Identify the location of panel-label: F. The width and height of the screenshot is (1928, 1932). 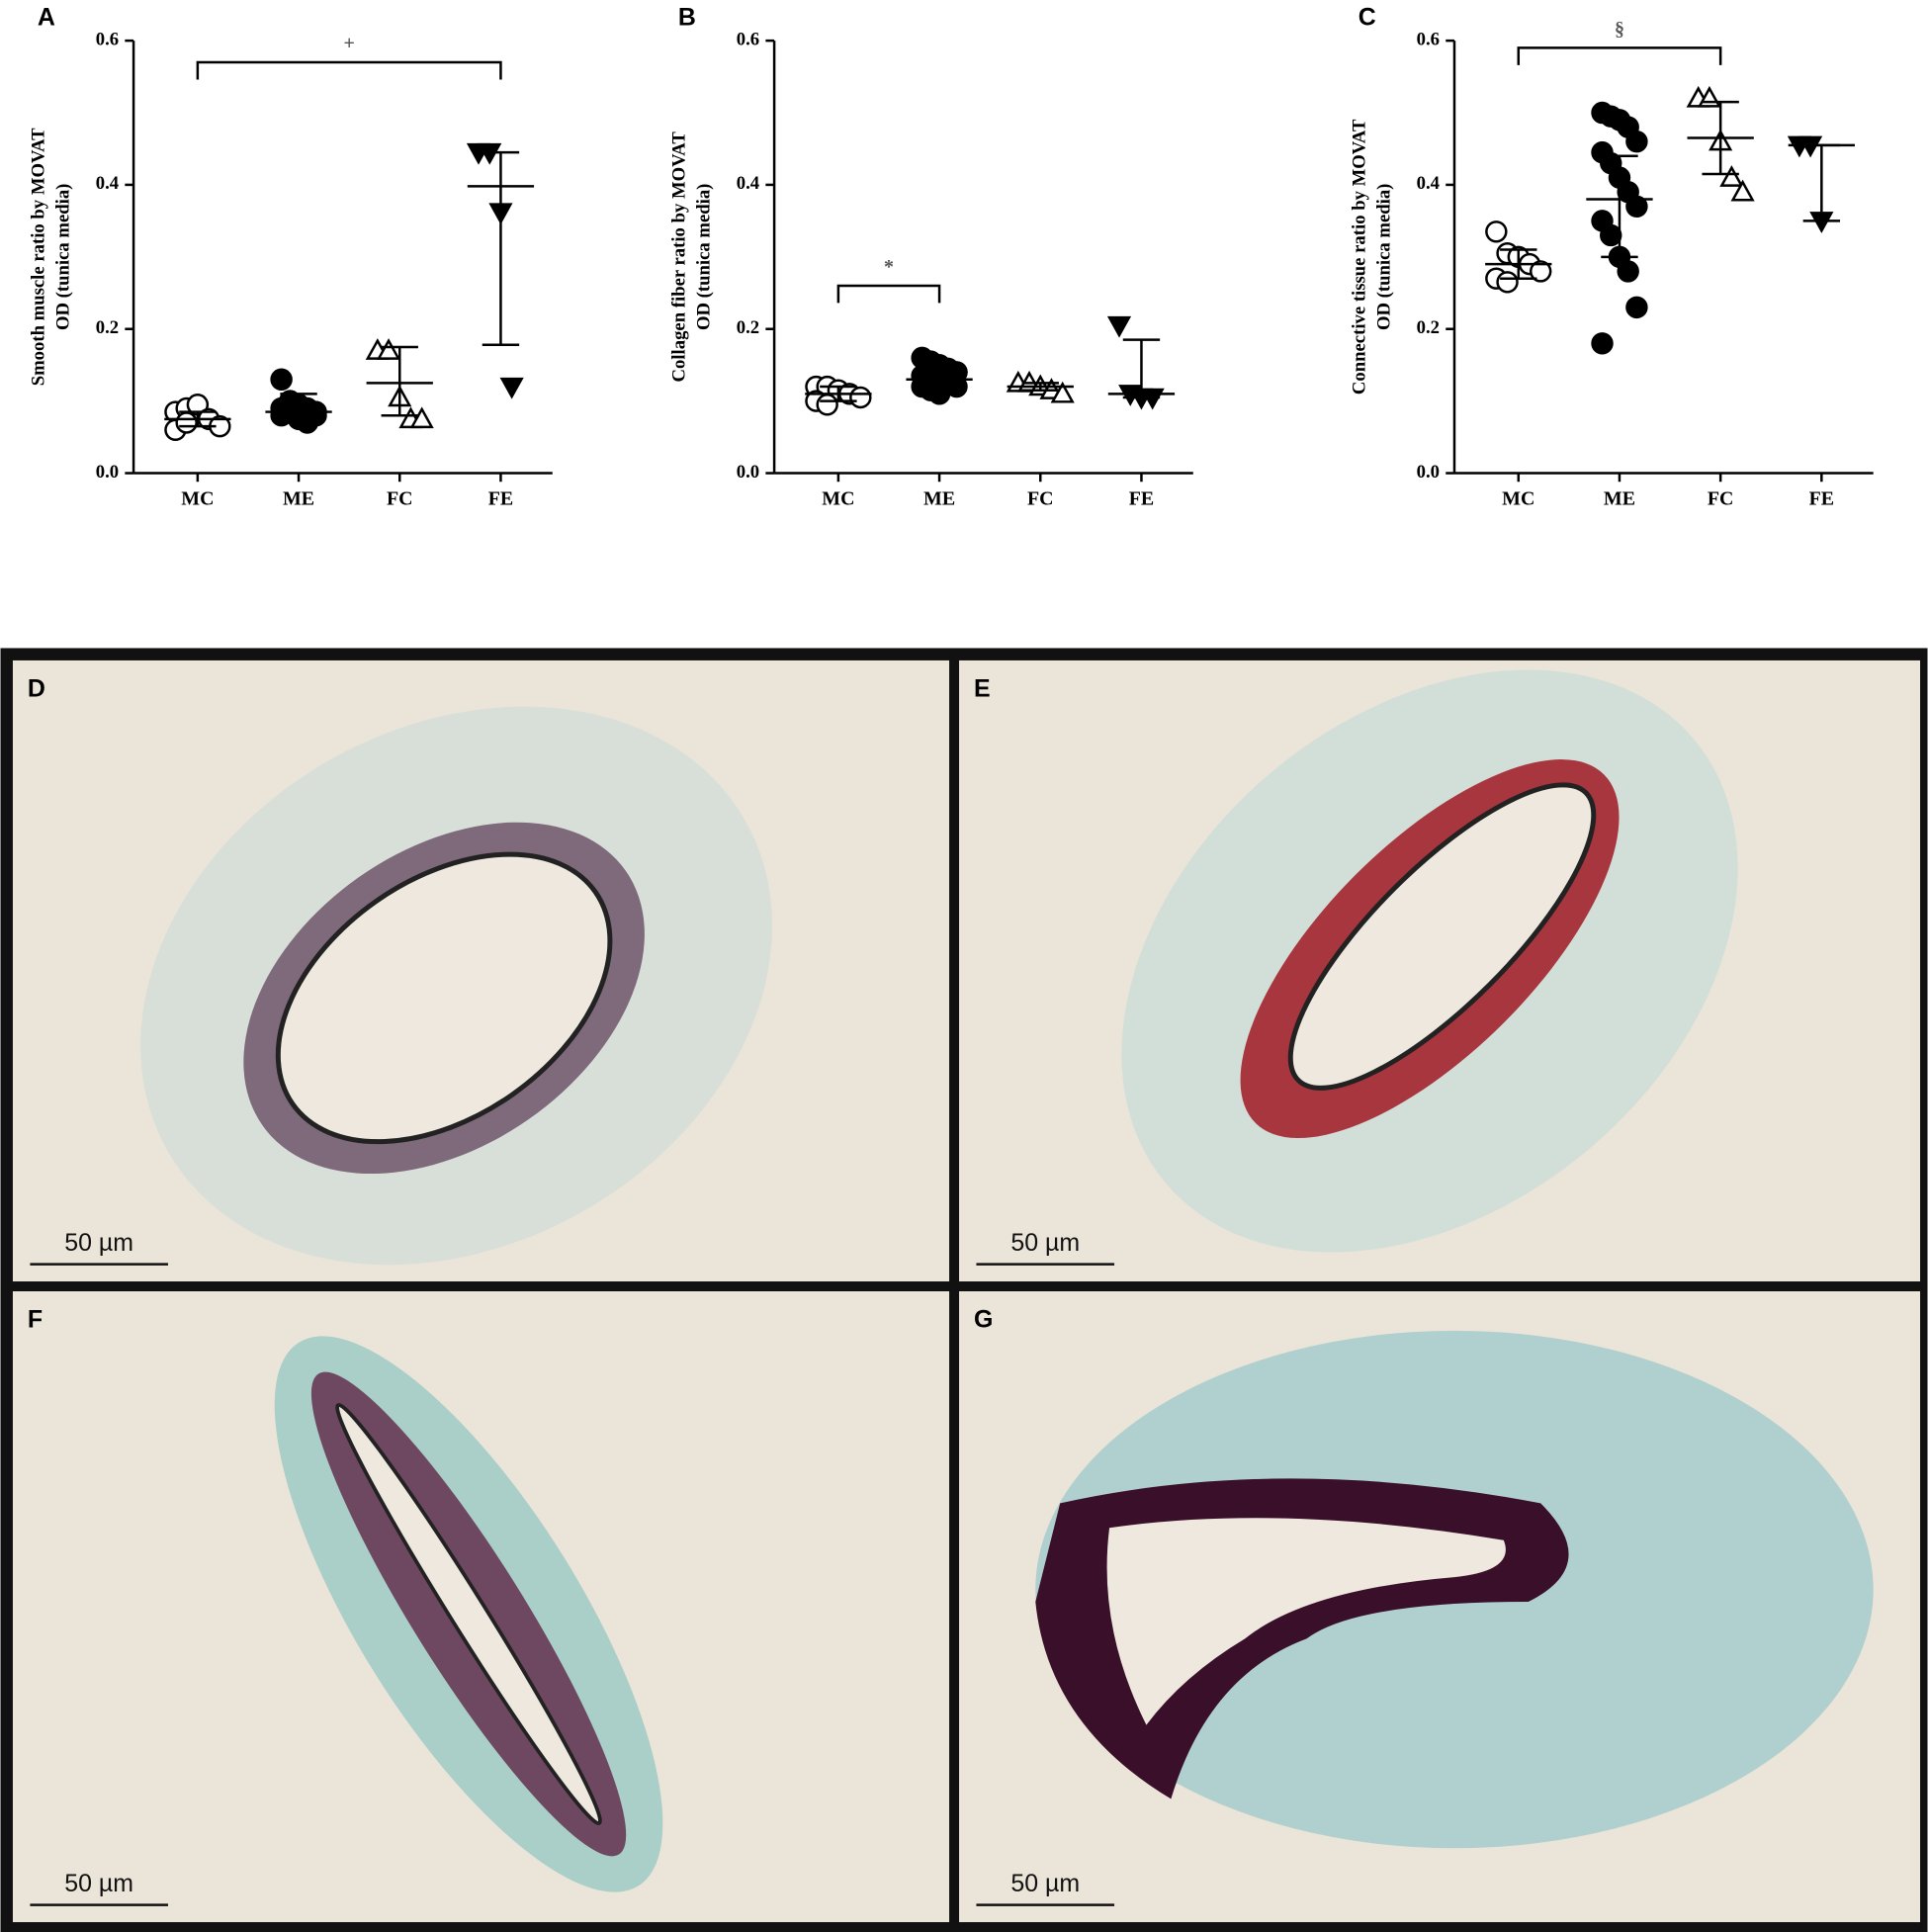
(35, 1319).